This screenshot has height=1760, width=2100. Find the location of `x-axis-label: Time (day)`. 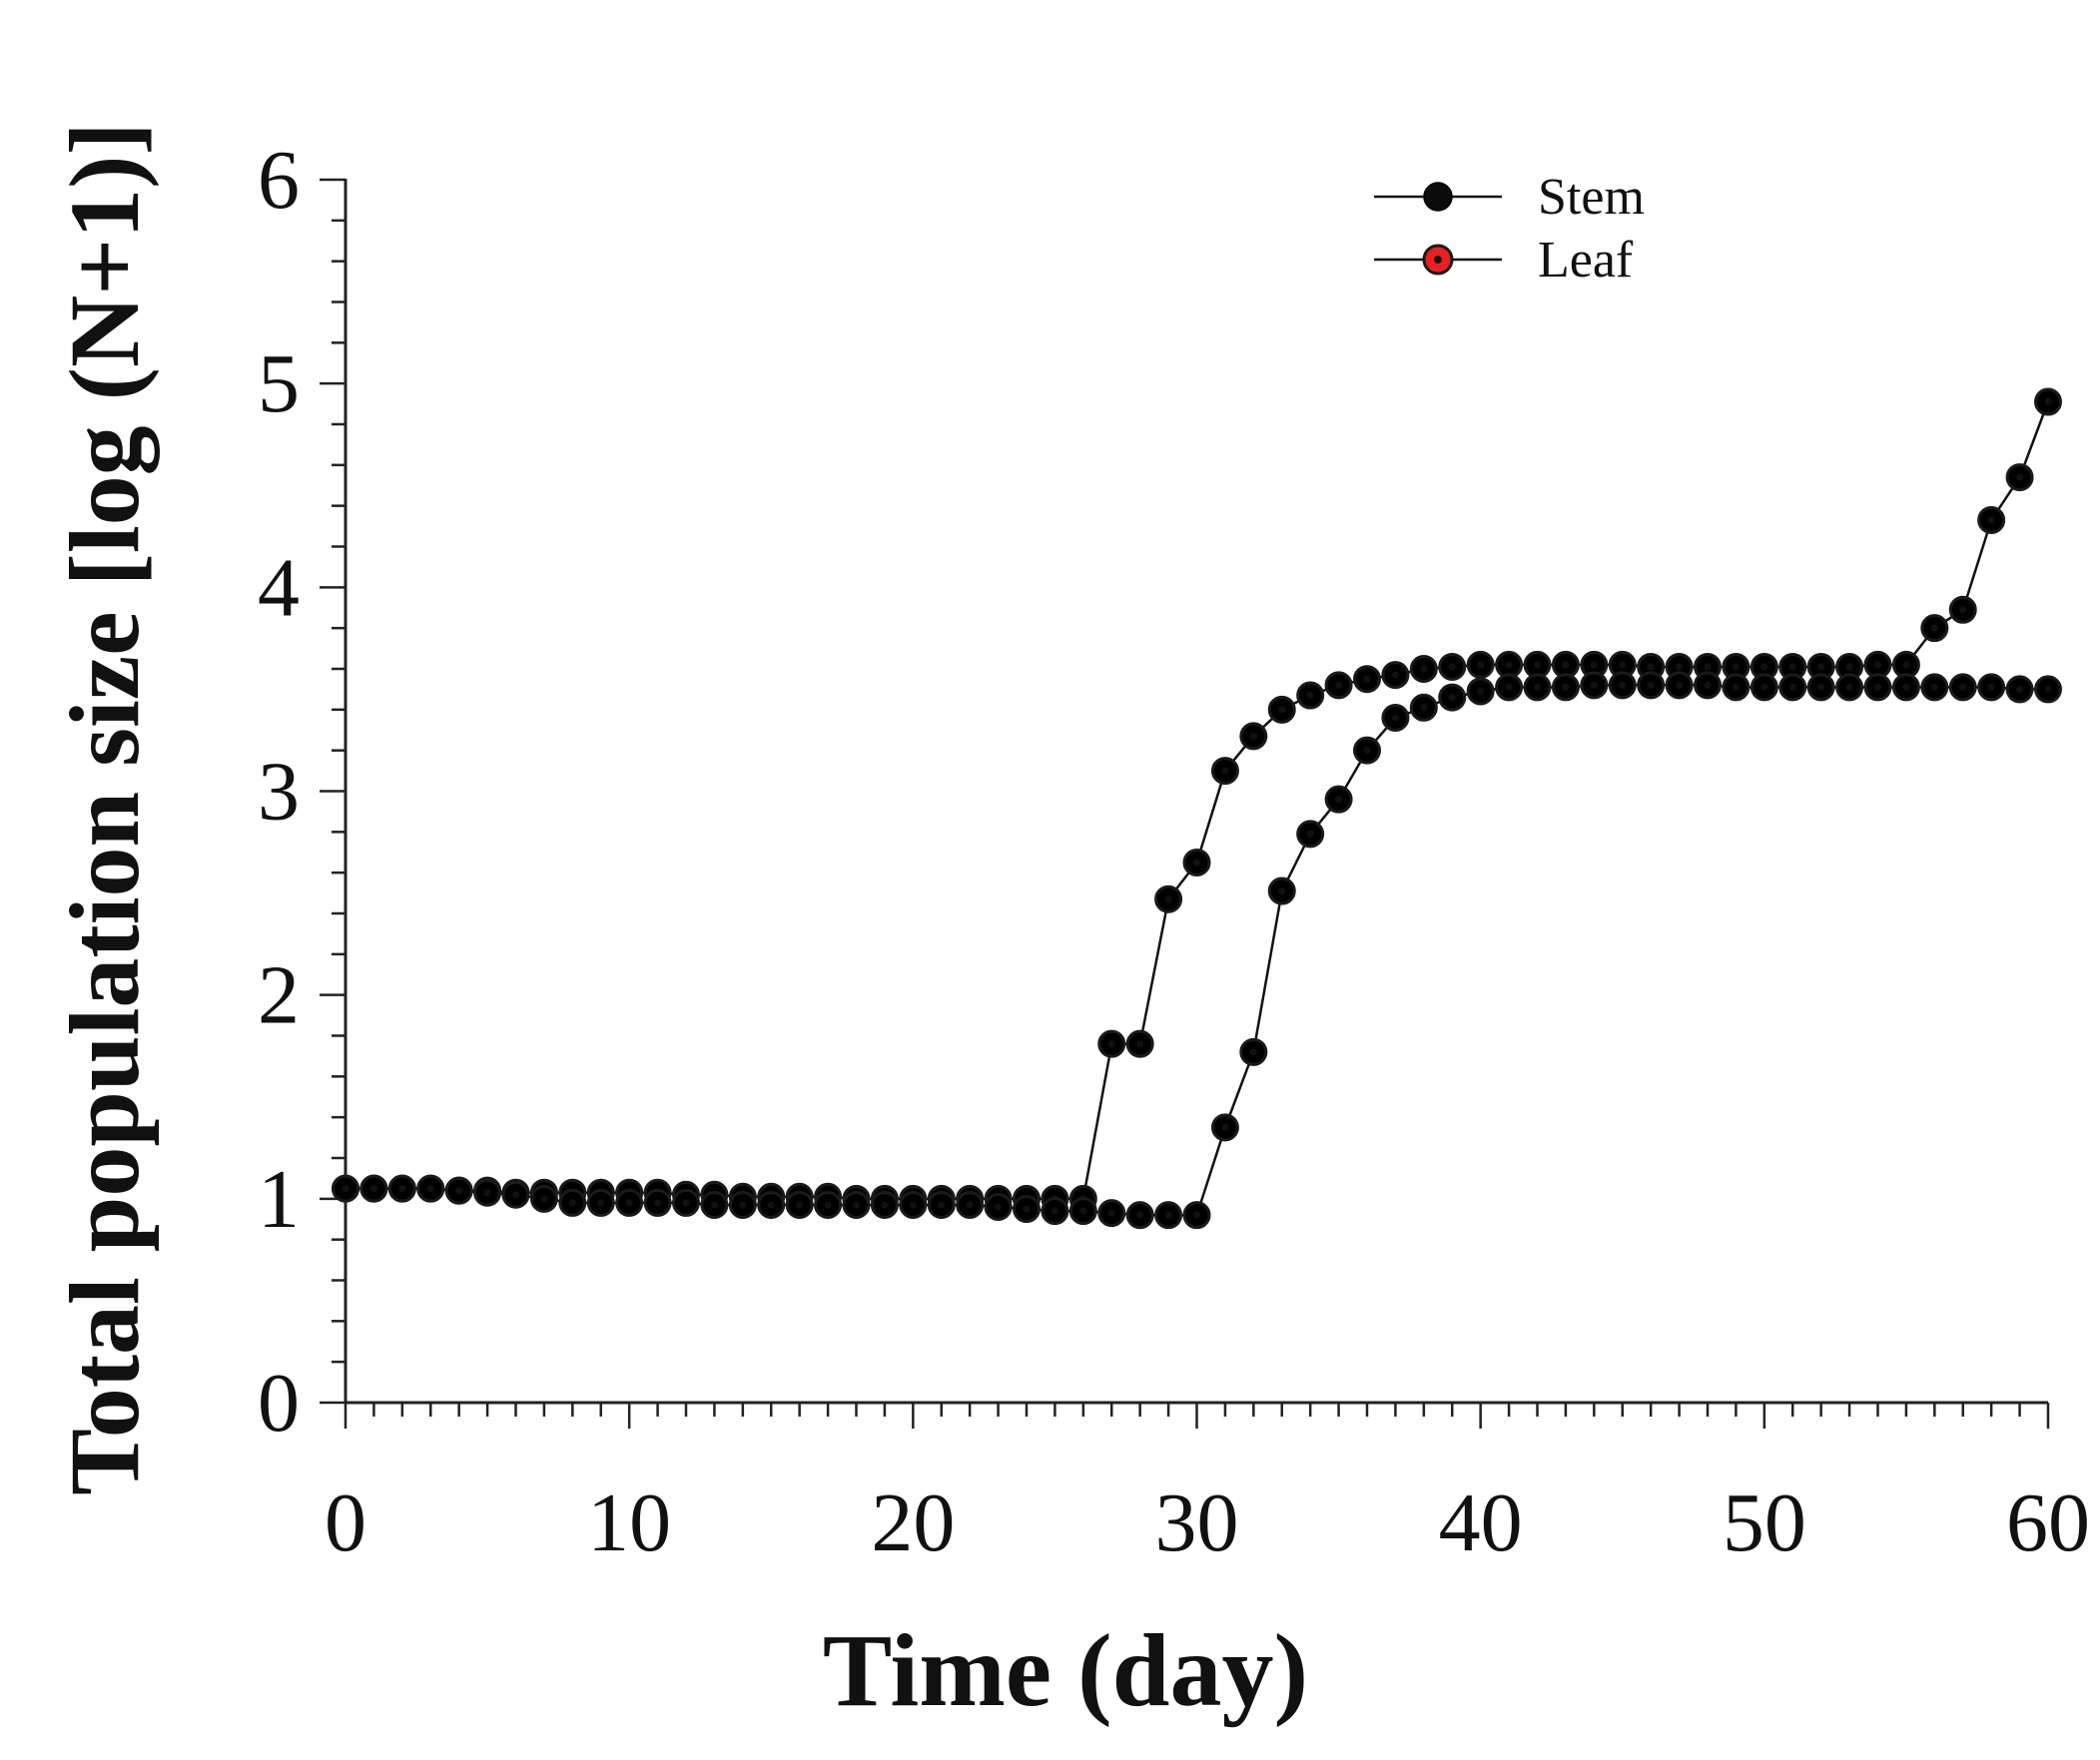

x-axis-label: Time (day) is located at coordinates (1065, 1670).